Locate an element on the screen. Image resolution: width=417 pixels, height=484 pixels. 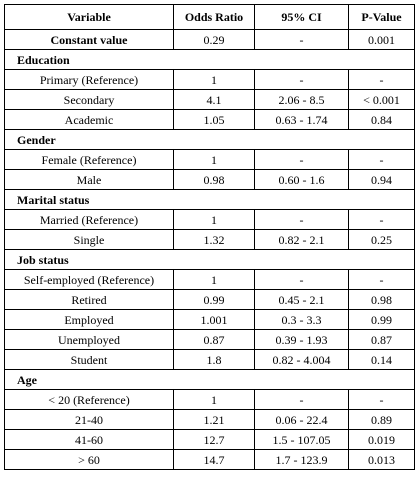
ci-cell: 1.5 - 107.05 is located at coordinates (301, 439).